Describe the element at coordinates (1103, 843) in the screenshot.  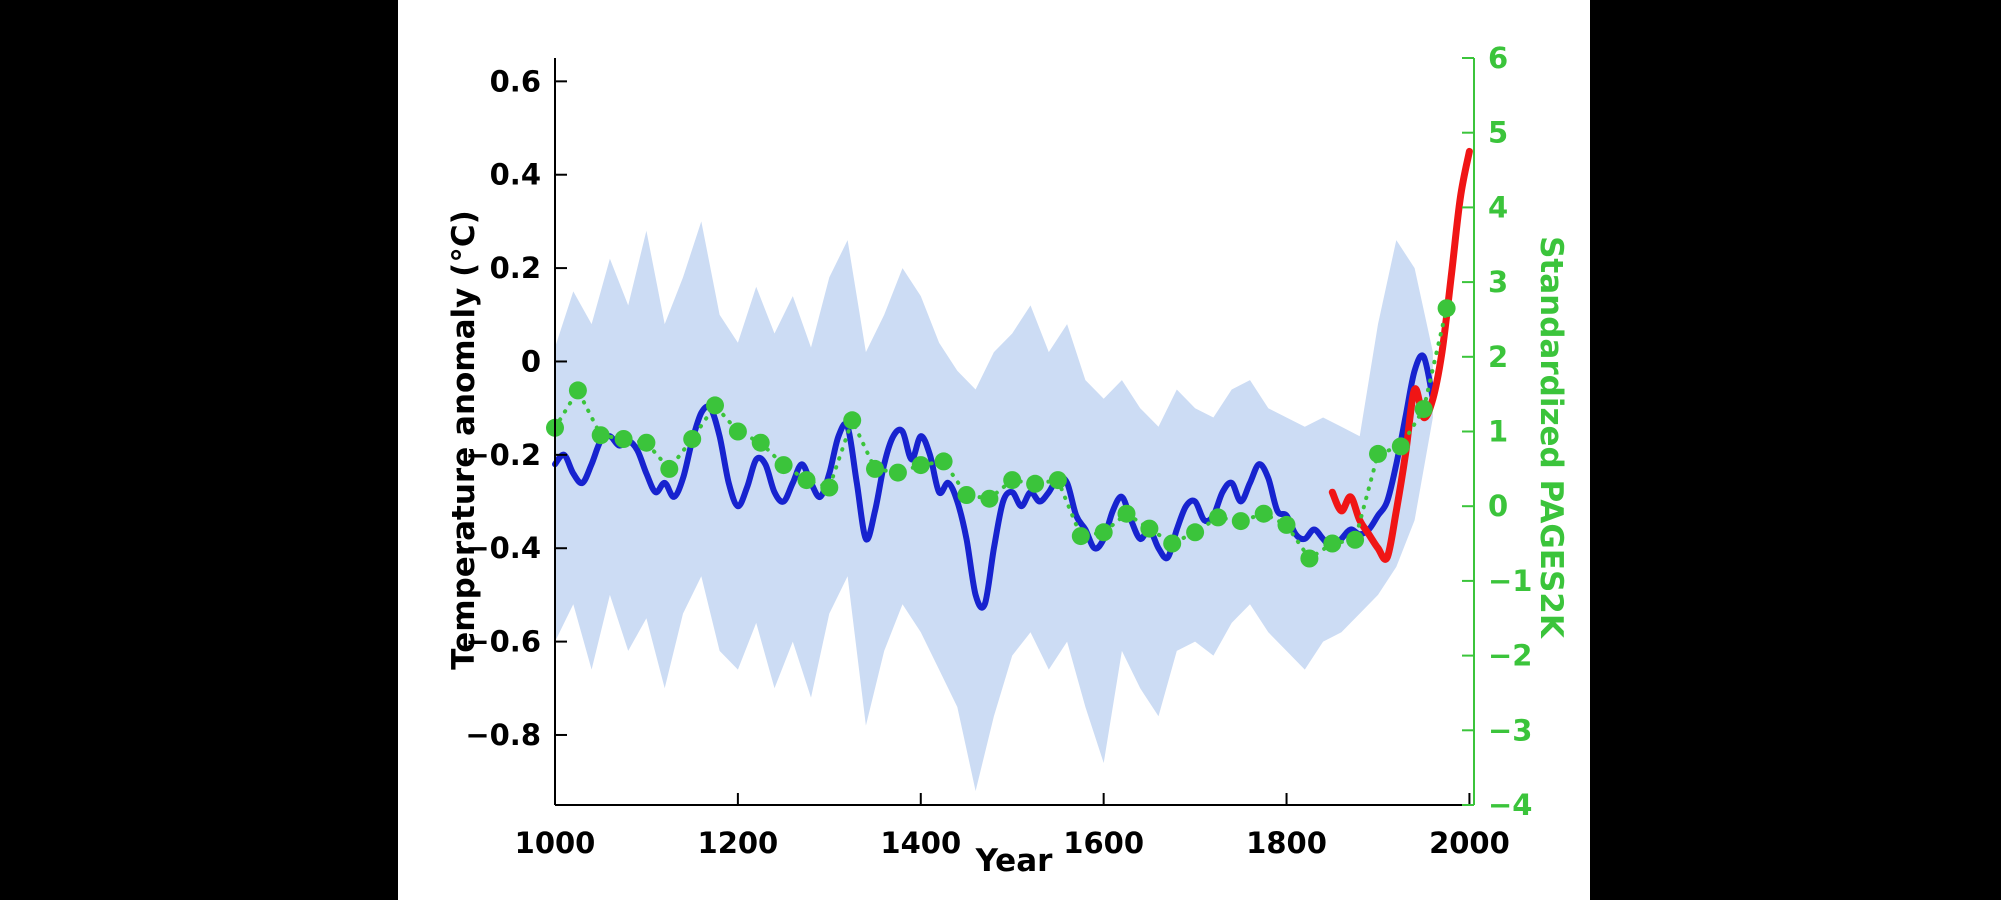
I see `bottom-tick-label: 1600` at that location.